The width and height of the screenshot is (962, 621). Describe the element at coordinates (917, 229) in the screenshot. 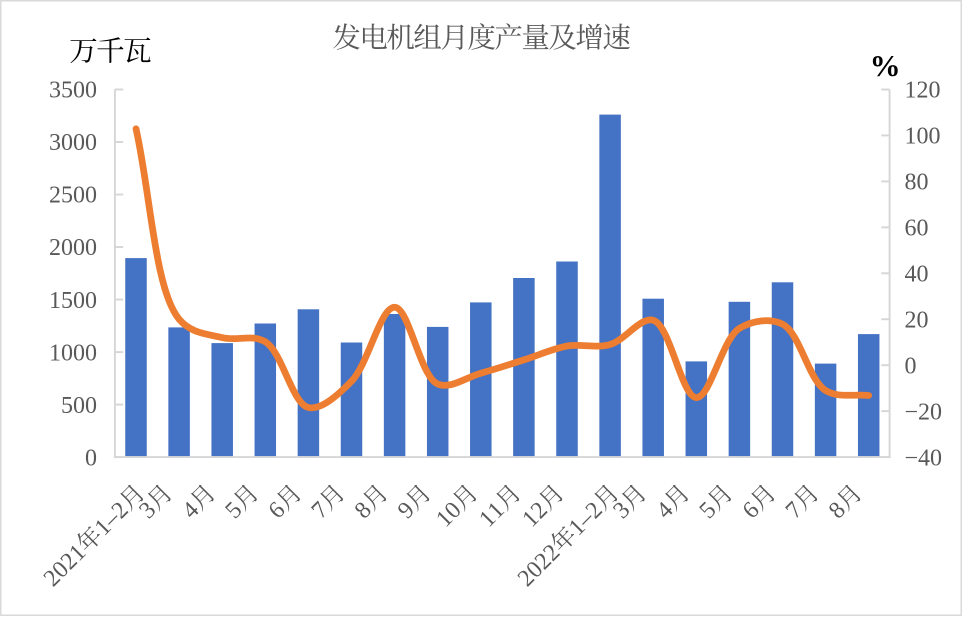

I see `svg-text: 60` at that location.